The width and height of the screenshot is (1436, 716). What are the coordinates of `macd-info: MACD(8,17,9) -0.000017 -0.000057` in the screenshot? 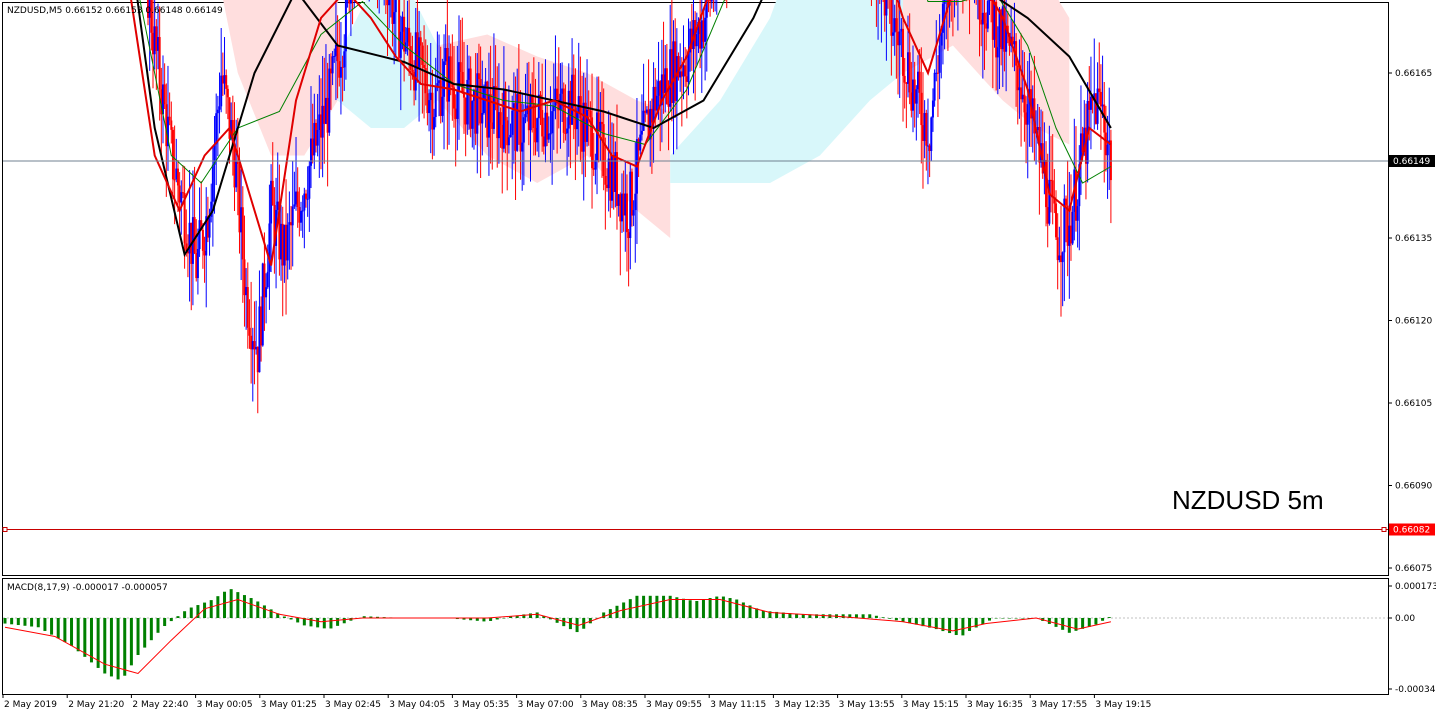 It's located at (87, 588).